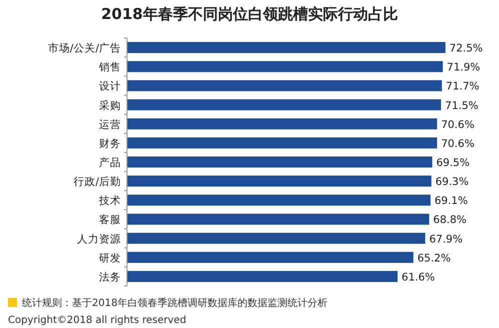 The height and width of the screenshot is (328, 499). What do you see at coordinates (463, 68) in the screenshot?
I see `data-label: 71.9%` at bounding box center [463, 68].